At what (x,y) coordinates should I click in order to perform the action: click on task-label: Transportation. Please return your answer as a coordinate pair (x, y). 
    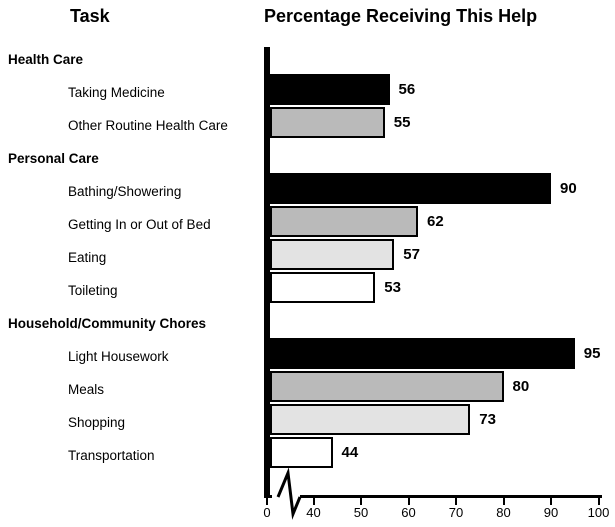
    Looking at the image, I should click on (111, 455).